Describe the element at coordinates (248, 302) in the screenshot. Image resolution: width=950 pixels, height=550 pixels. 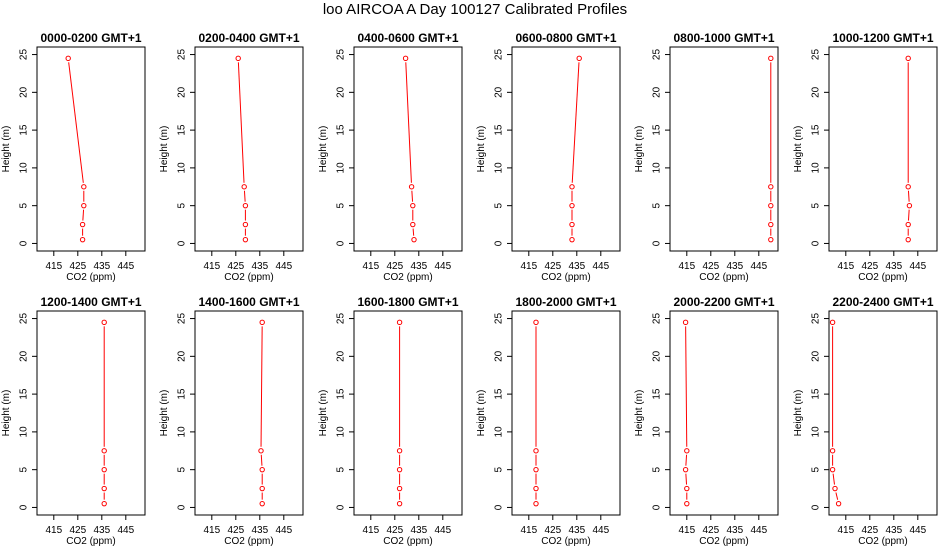
I see `panel-title: 1400-1600 GMT+1` at that location.